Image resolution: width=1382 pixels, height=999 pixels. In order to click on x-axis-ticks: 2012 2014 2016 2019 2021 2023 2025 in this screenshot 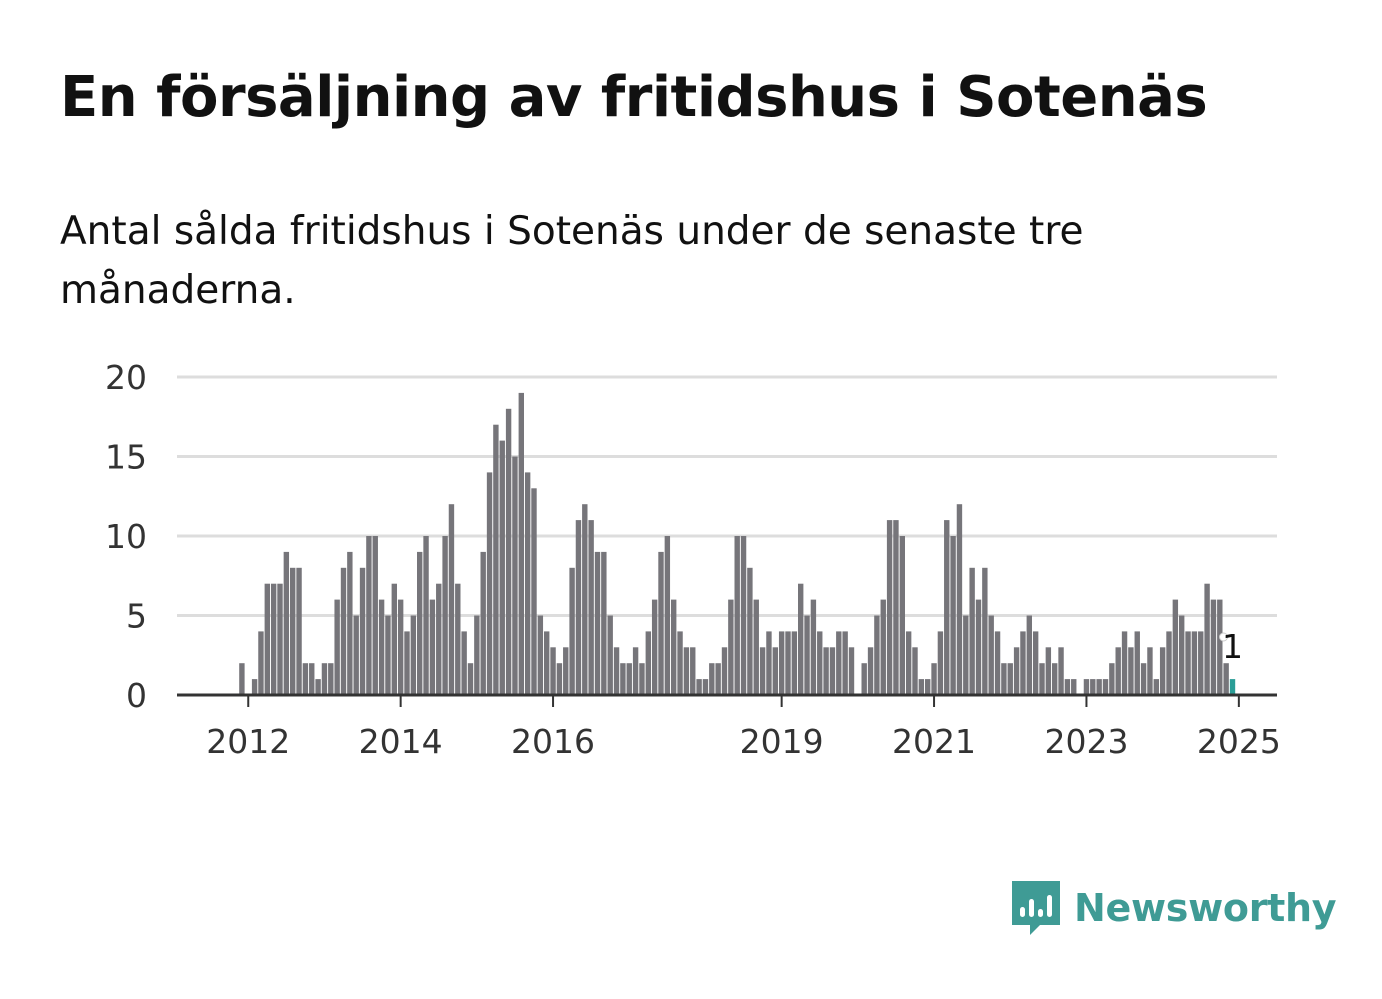, I will do `click(743, 728)`.